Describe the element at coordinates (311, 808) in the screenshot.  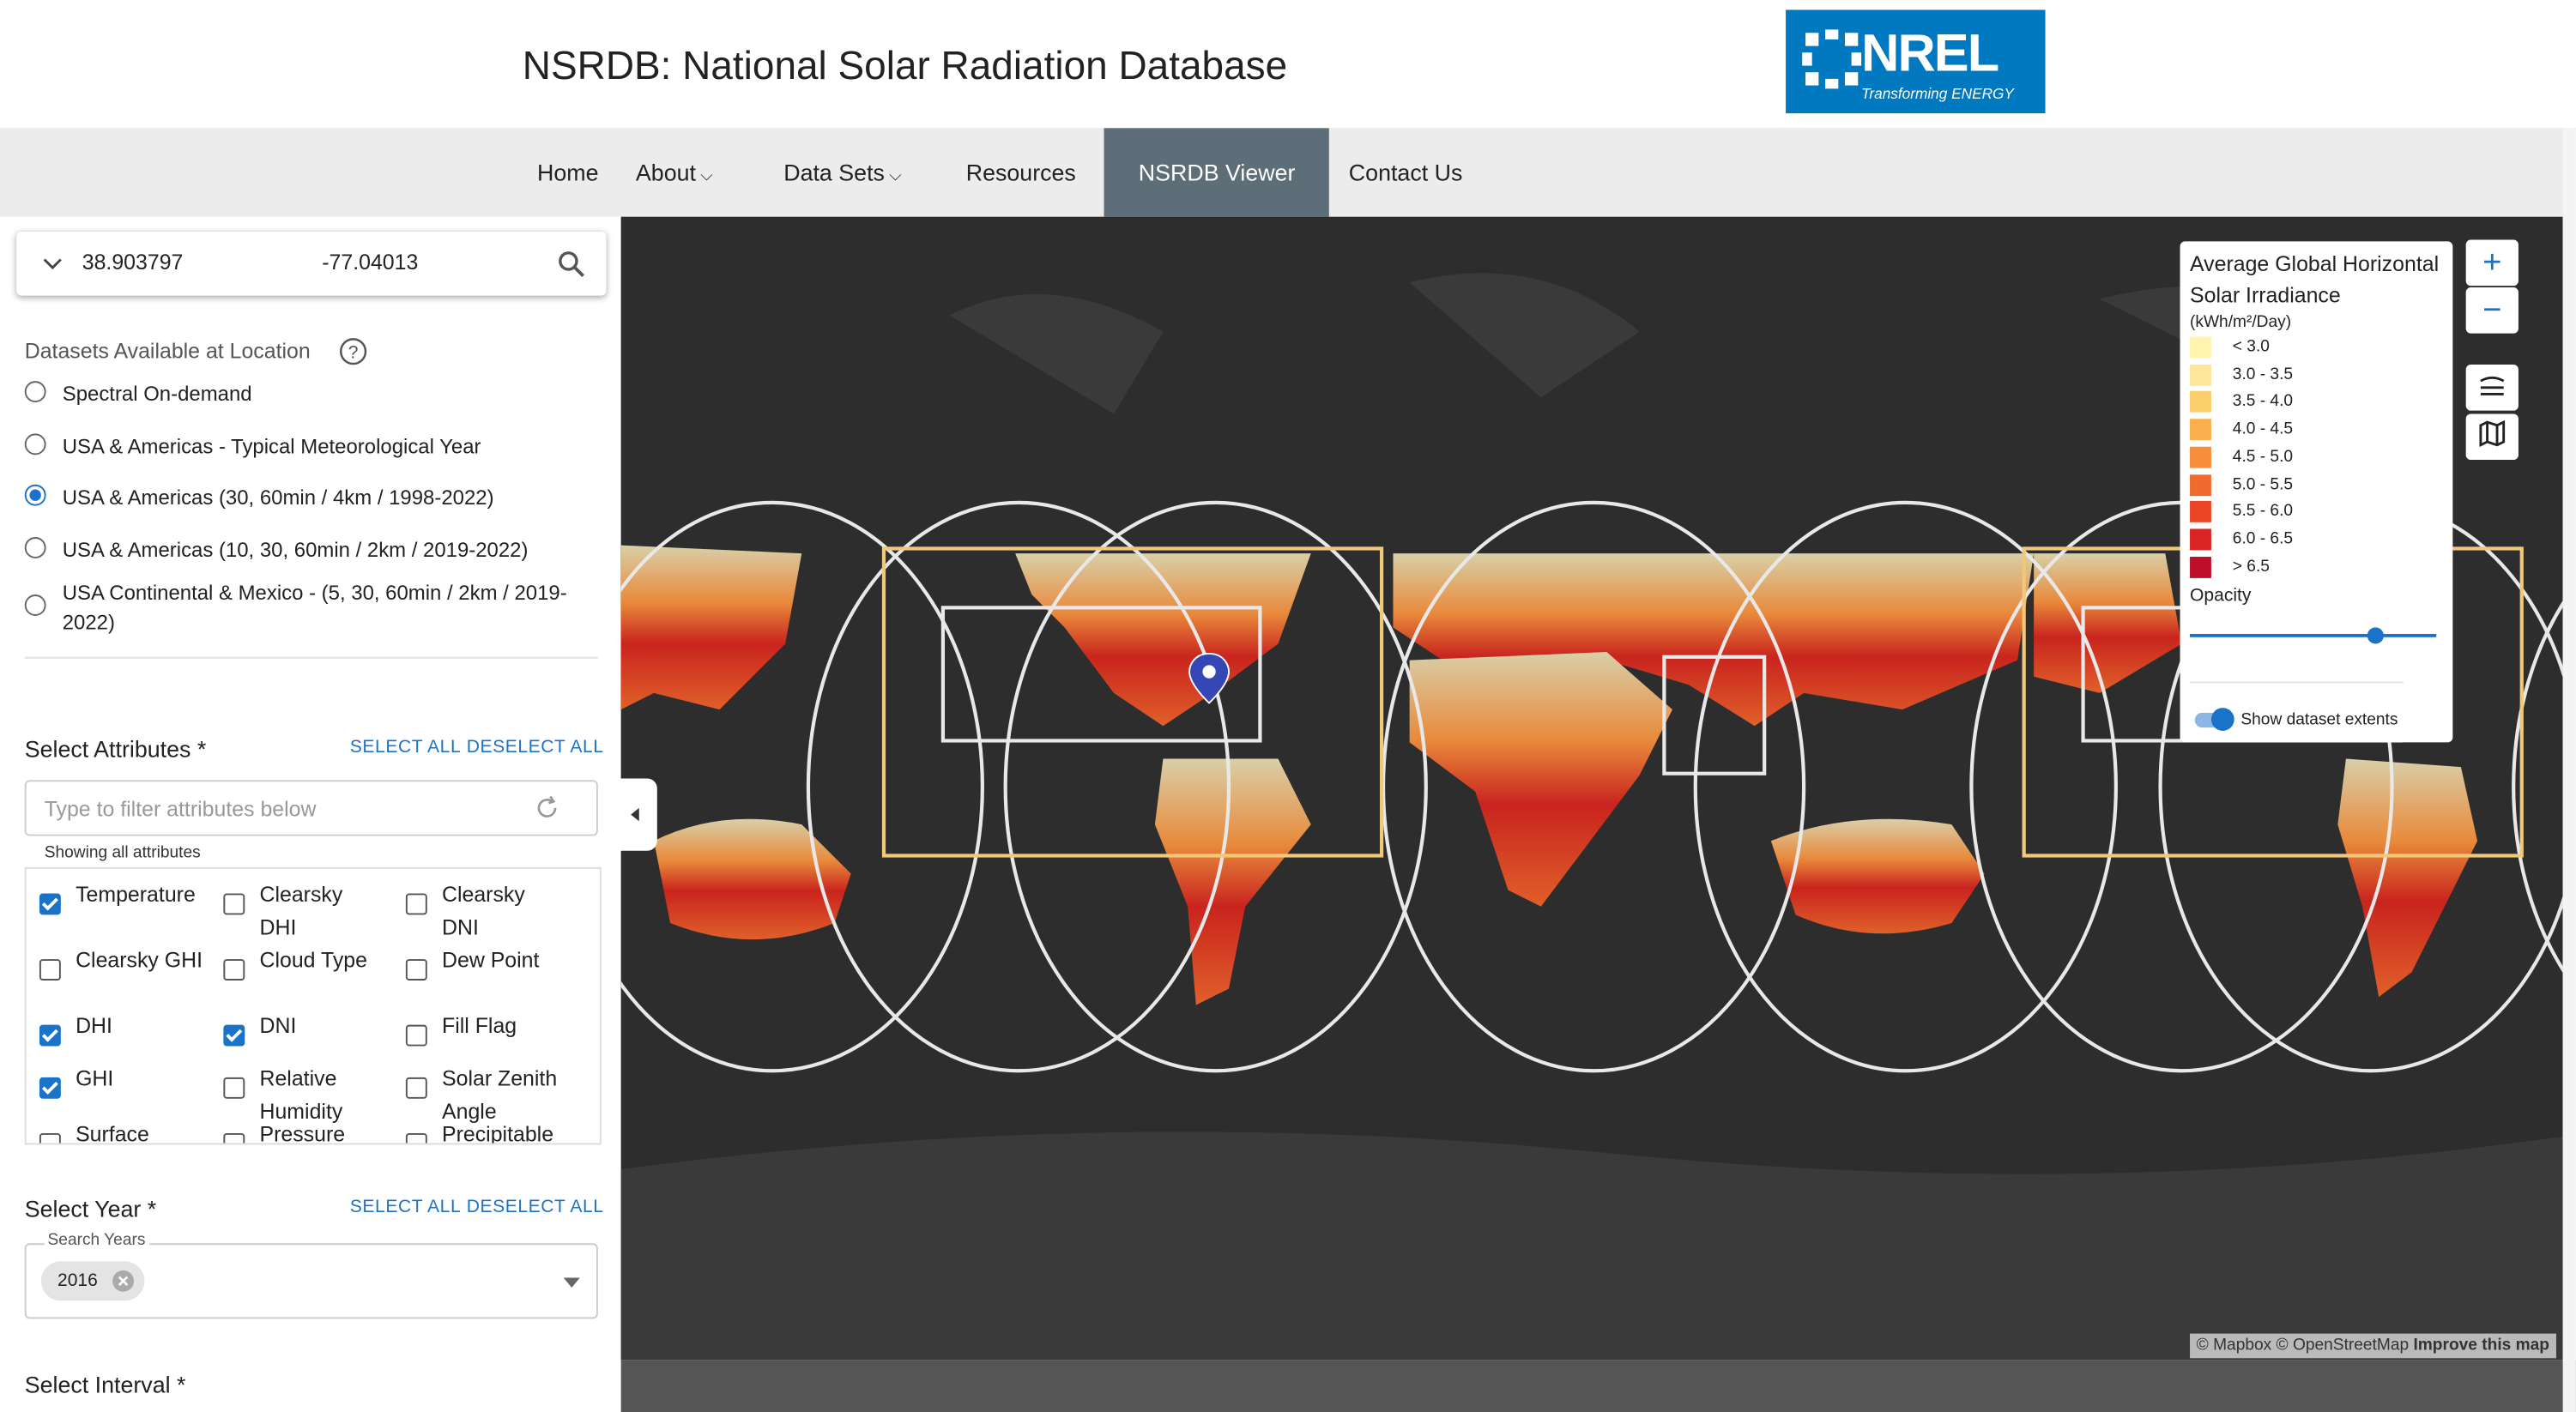
I see `filter-input: Type to filter attributes below` at that location.